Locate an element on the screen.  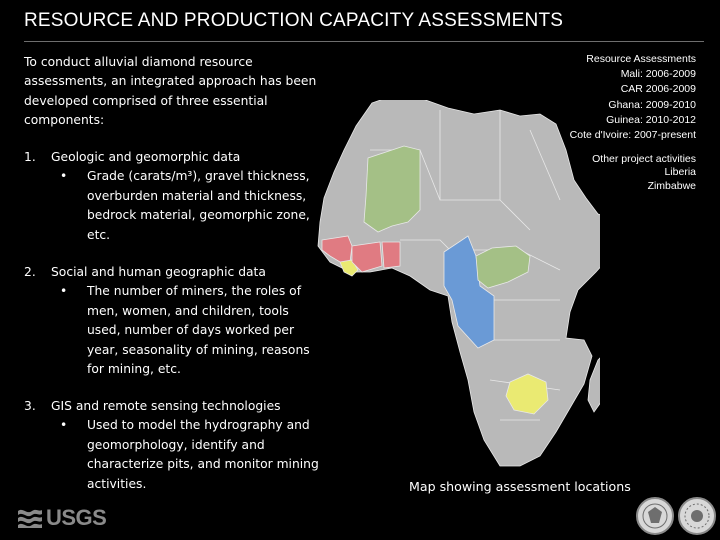
legend-heading: Resource Assessments is located at coordinates (641, 59).